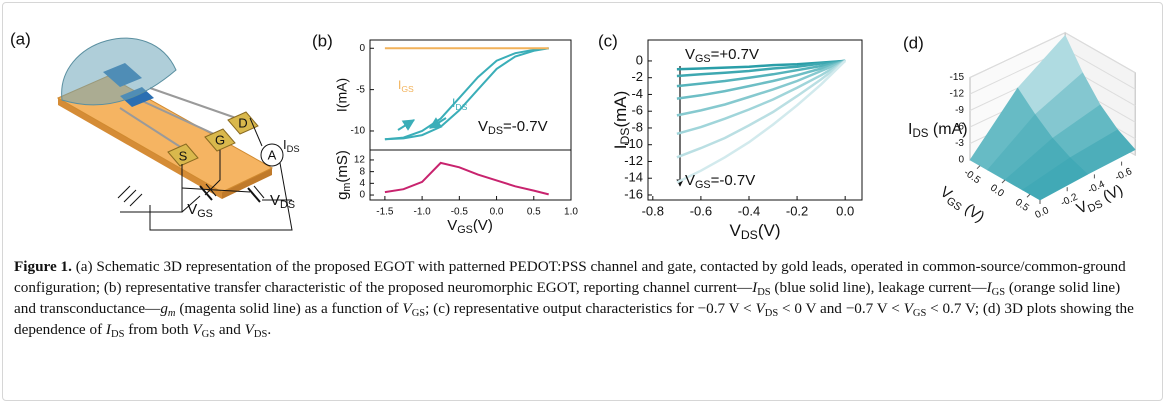  I want to click on annotation: IDS, so click(460, 104).